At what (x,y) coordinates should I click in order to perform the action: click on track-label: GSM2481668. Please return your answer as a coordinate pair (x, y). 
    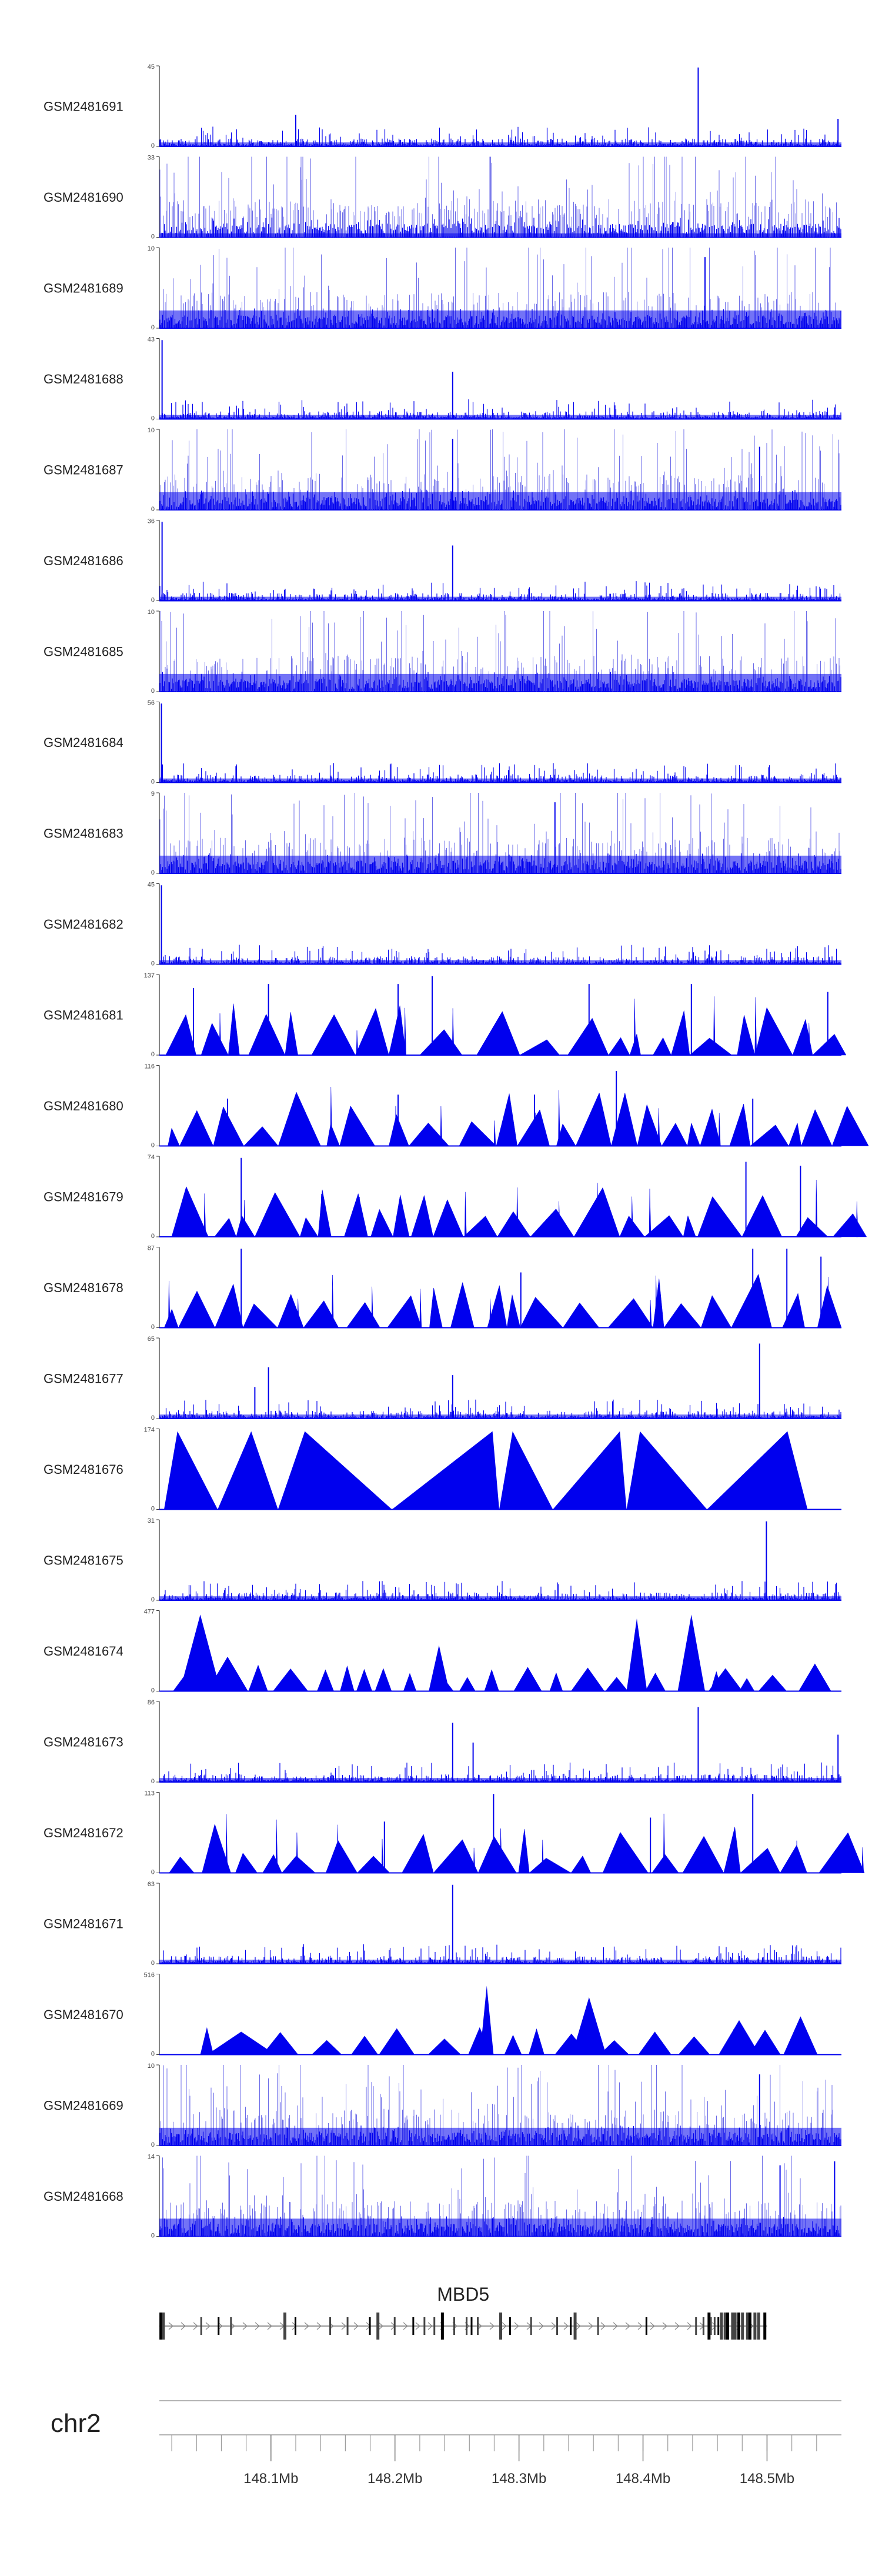
    Looking at the image, I should click on (83, 2196).